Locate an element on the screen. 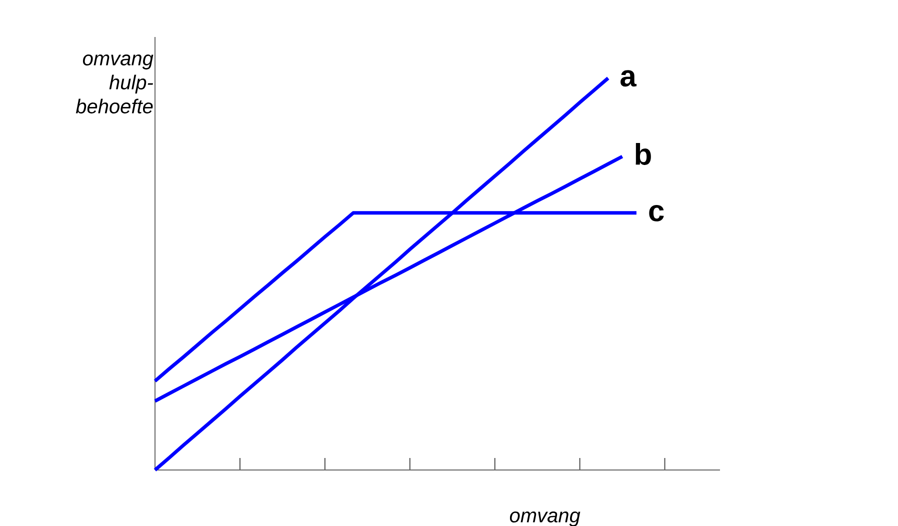 The image size is (898, 526). x-axis-title: omvang is located at coordinates (545, 519).